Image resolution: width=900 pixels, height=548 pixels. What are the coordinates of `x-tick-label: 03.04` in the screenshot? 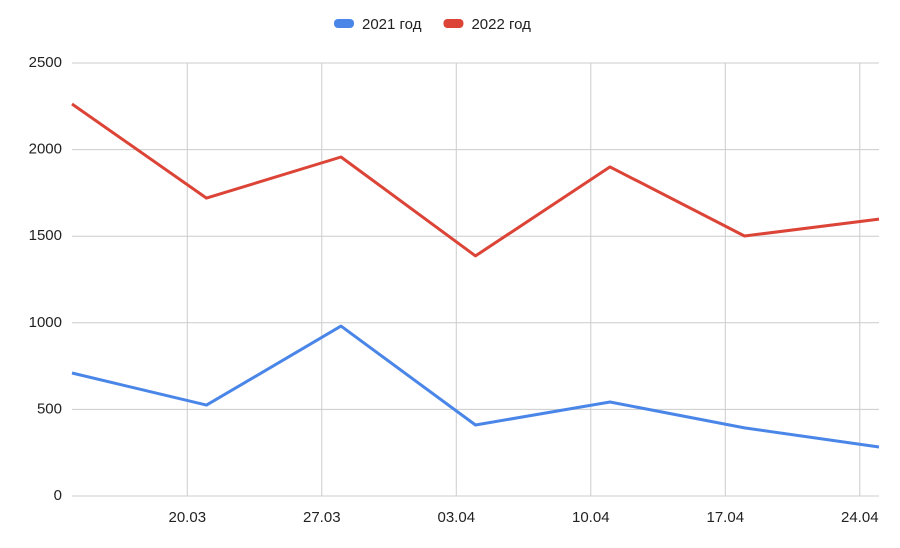 It's located at (457, 517).